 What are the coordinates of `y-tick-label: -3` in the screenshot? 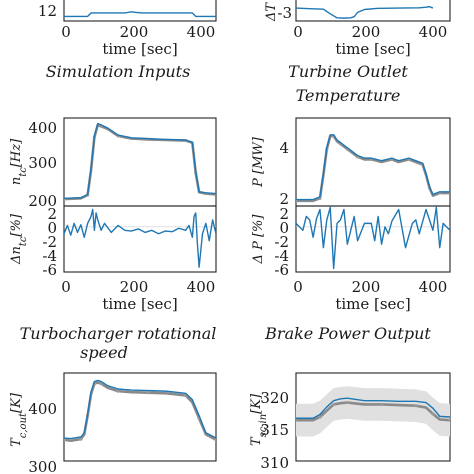 It's located at (284, 13).